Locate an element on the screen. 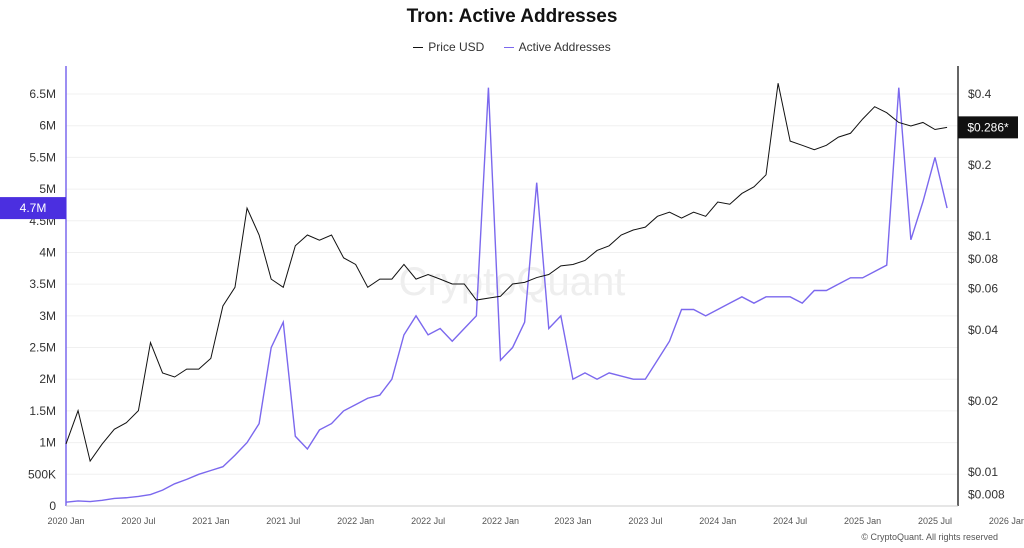 The height and width of the screenshot is (548, 1024). x-tick-label: 2022 Jul is located at coordinates (428, 521).